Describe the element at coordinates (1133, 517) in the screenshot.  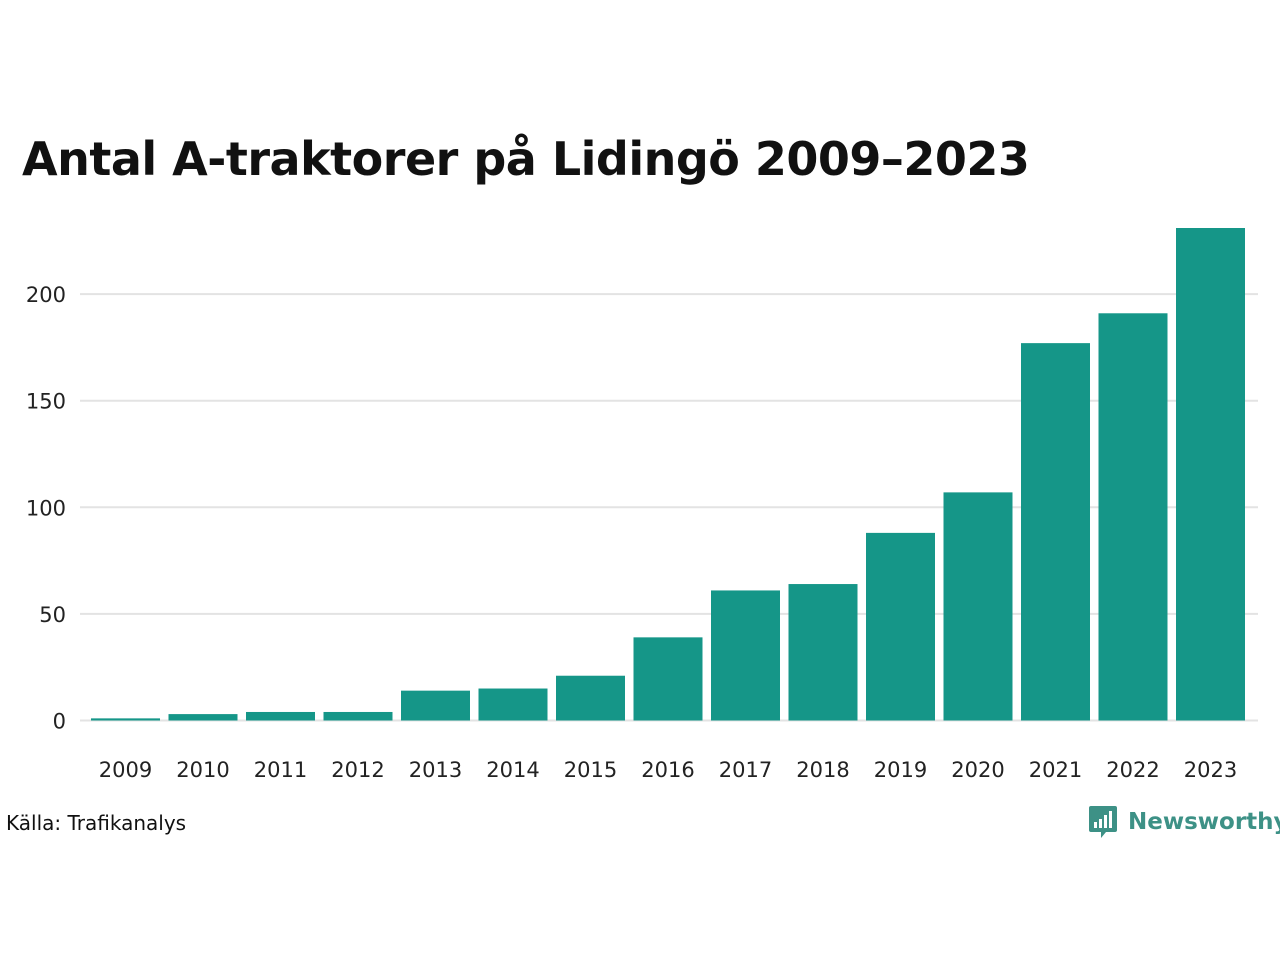
I see `bar-2022` at that location.